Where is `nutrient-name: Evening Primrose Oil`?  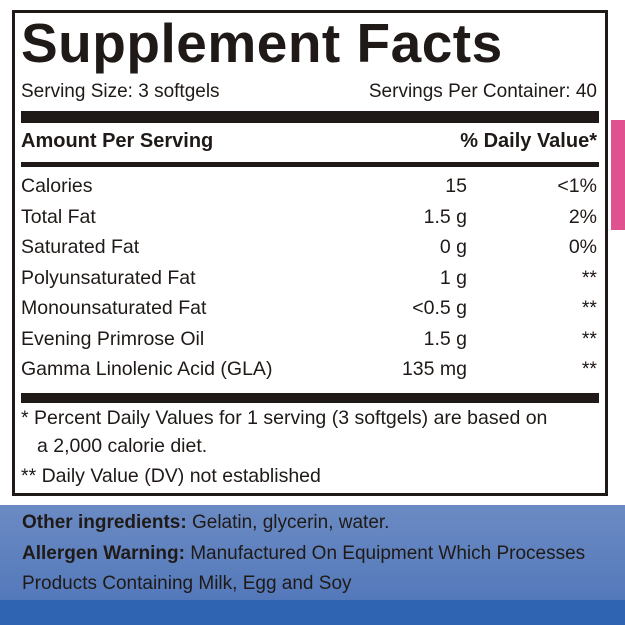
nutrient-name: Evening Primrose Oil is located at coordinates (113, 338).